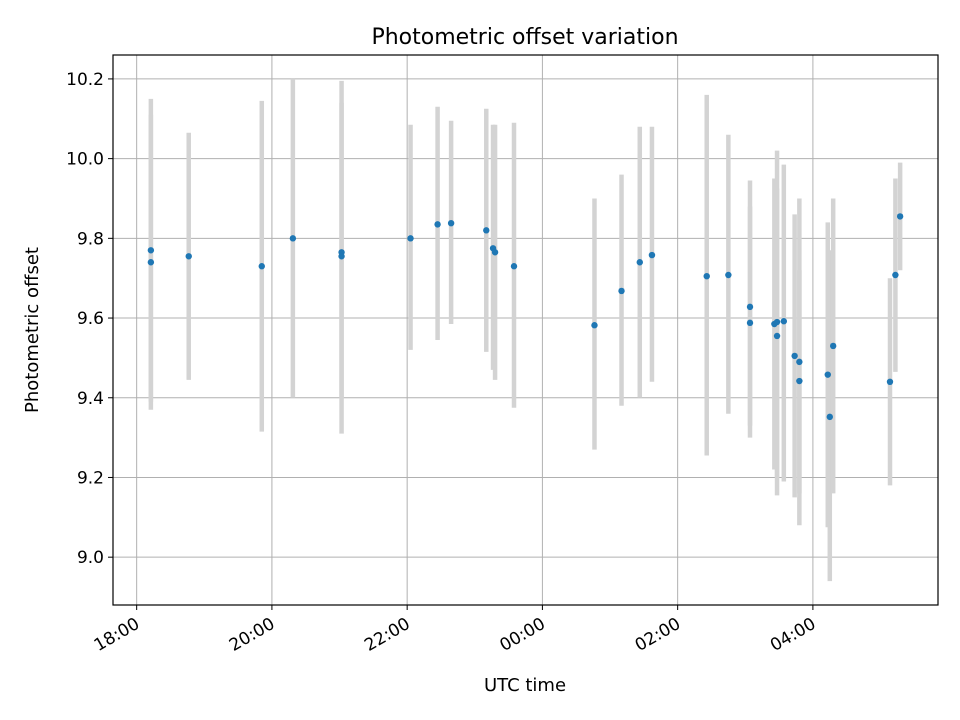  I want to click on x-tick-label: 04:00, so click(793, 635).